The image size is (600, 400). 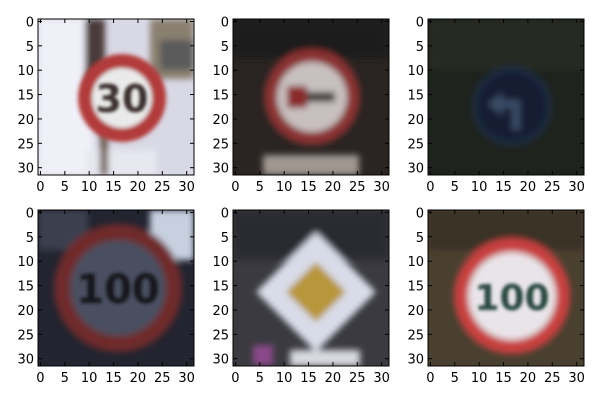 I want to click on panel-1-frame, so click(x=116, y=97).